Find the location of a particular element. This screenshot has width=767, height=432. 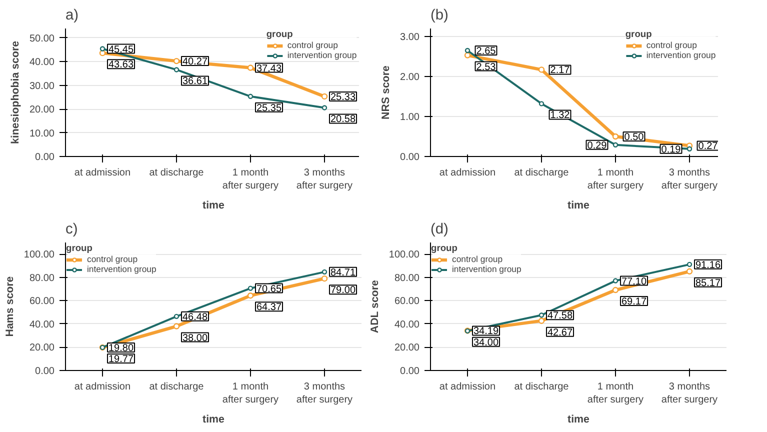

y-axis-title: ADL score is located at coordinates (374, 307).